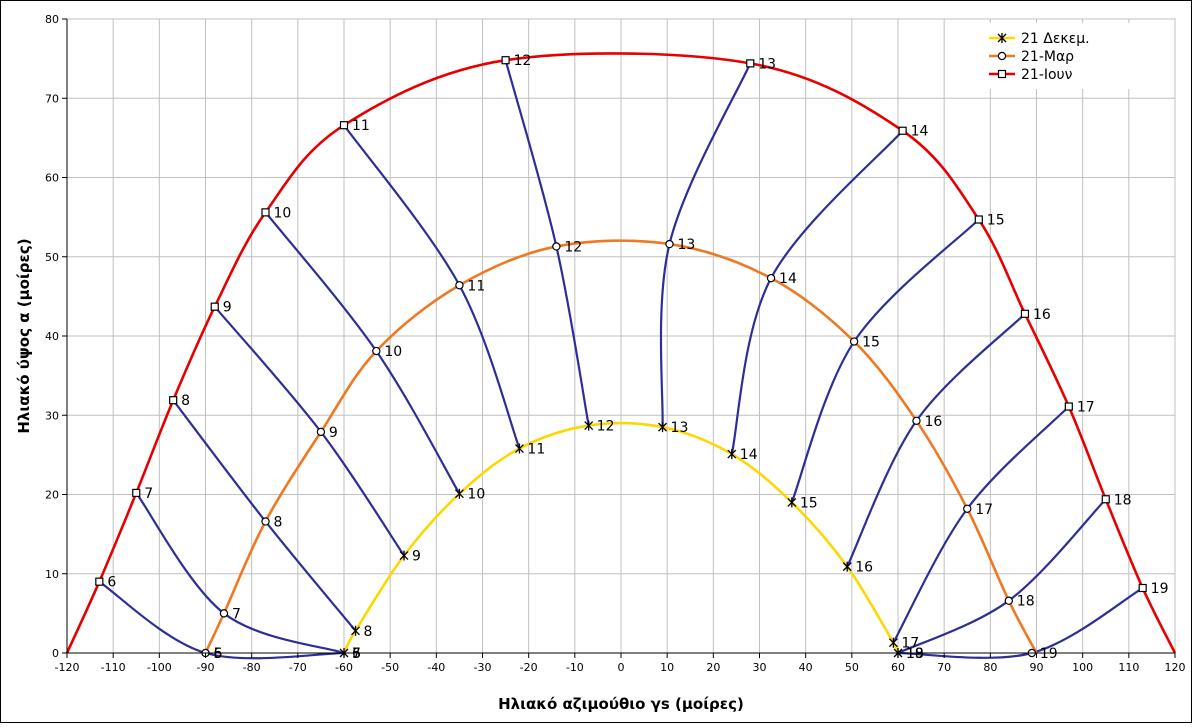 The height and width of the screenshot is (728, 1194). Describe the element at coordinates (52, 19) in the screenshot. I see `y-tick-label: 80` at that location.